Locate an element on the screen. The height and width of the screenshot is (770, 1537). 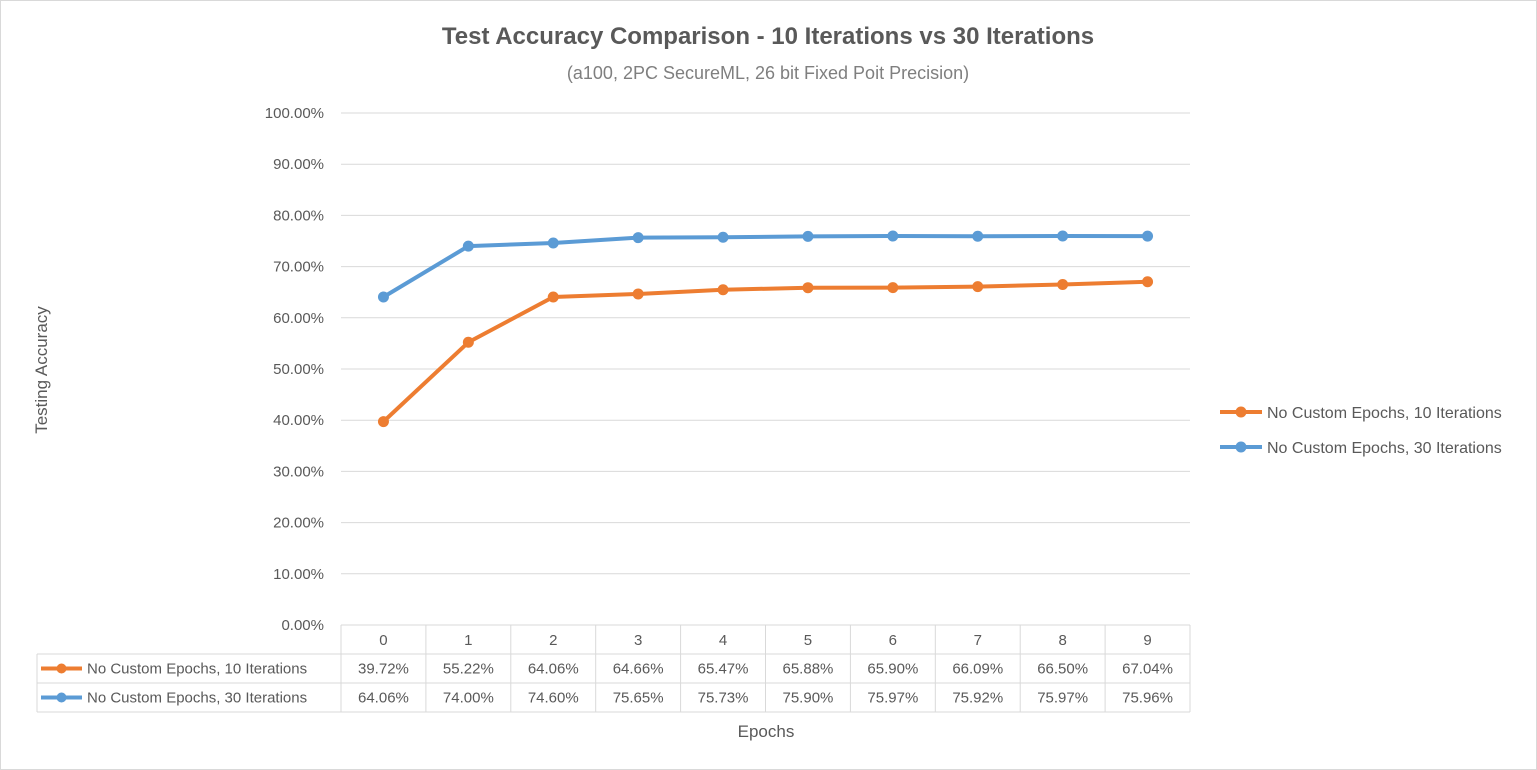
x-tick-label: 1 is located at coordinates (468, 640).